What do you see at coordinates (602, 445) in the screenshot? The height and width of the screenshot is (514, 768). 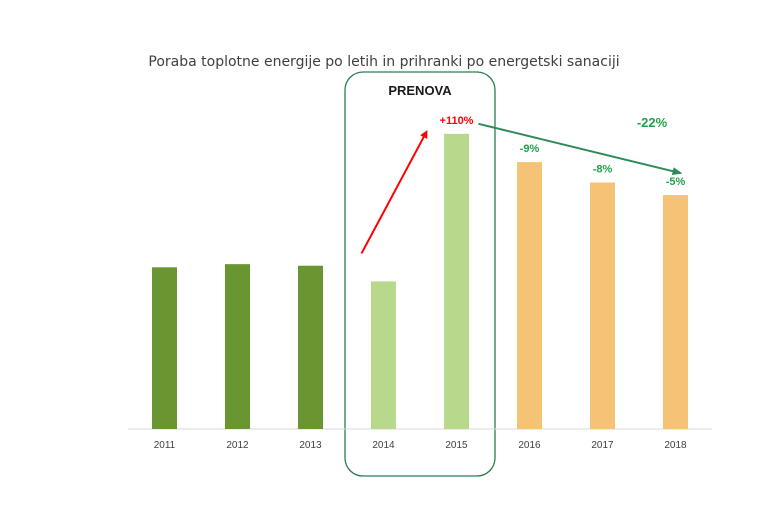 I see `x-tick-2017: 2017` at bounding box center [602, 445].